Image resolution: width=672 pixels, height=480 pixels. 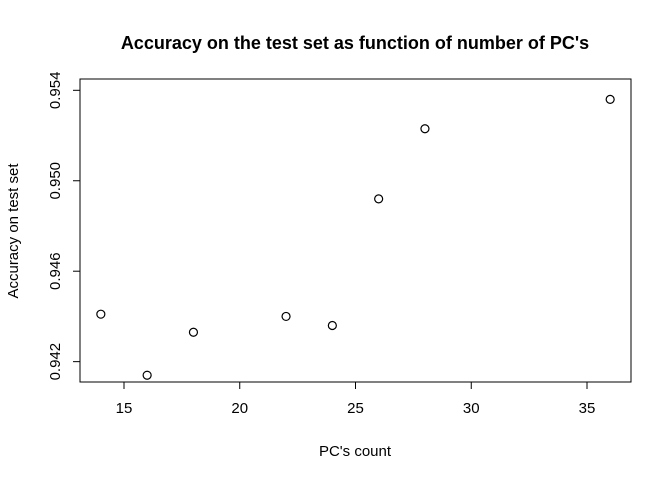 I want to click on y-axis-label: Accuracy on test set, so click(x=13, y=231).